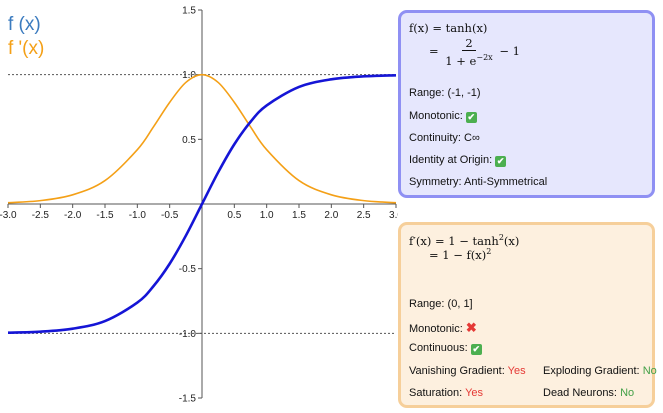 The width and height of the screenshot is (663, 413). I want to click on saturation-row: Saturation: Yes, so click(446, 393).